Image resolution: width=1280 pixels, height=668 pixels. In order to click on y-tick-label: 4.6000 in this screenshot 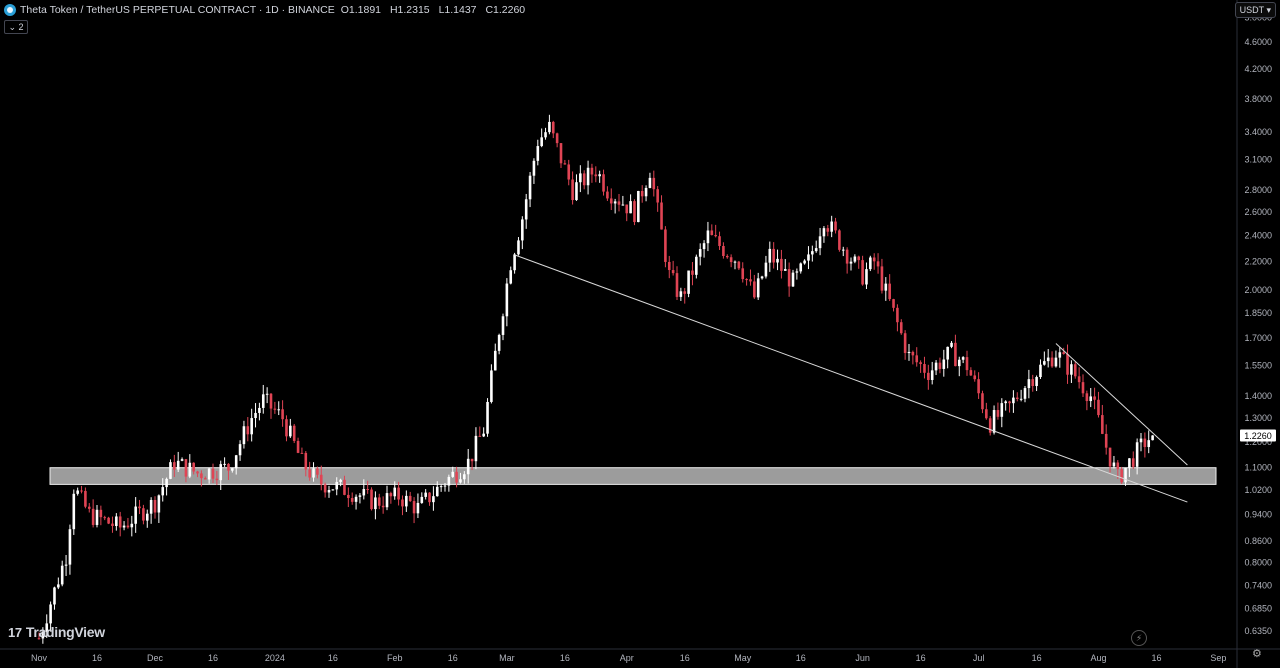, I will do `click(1258, 42)`.